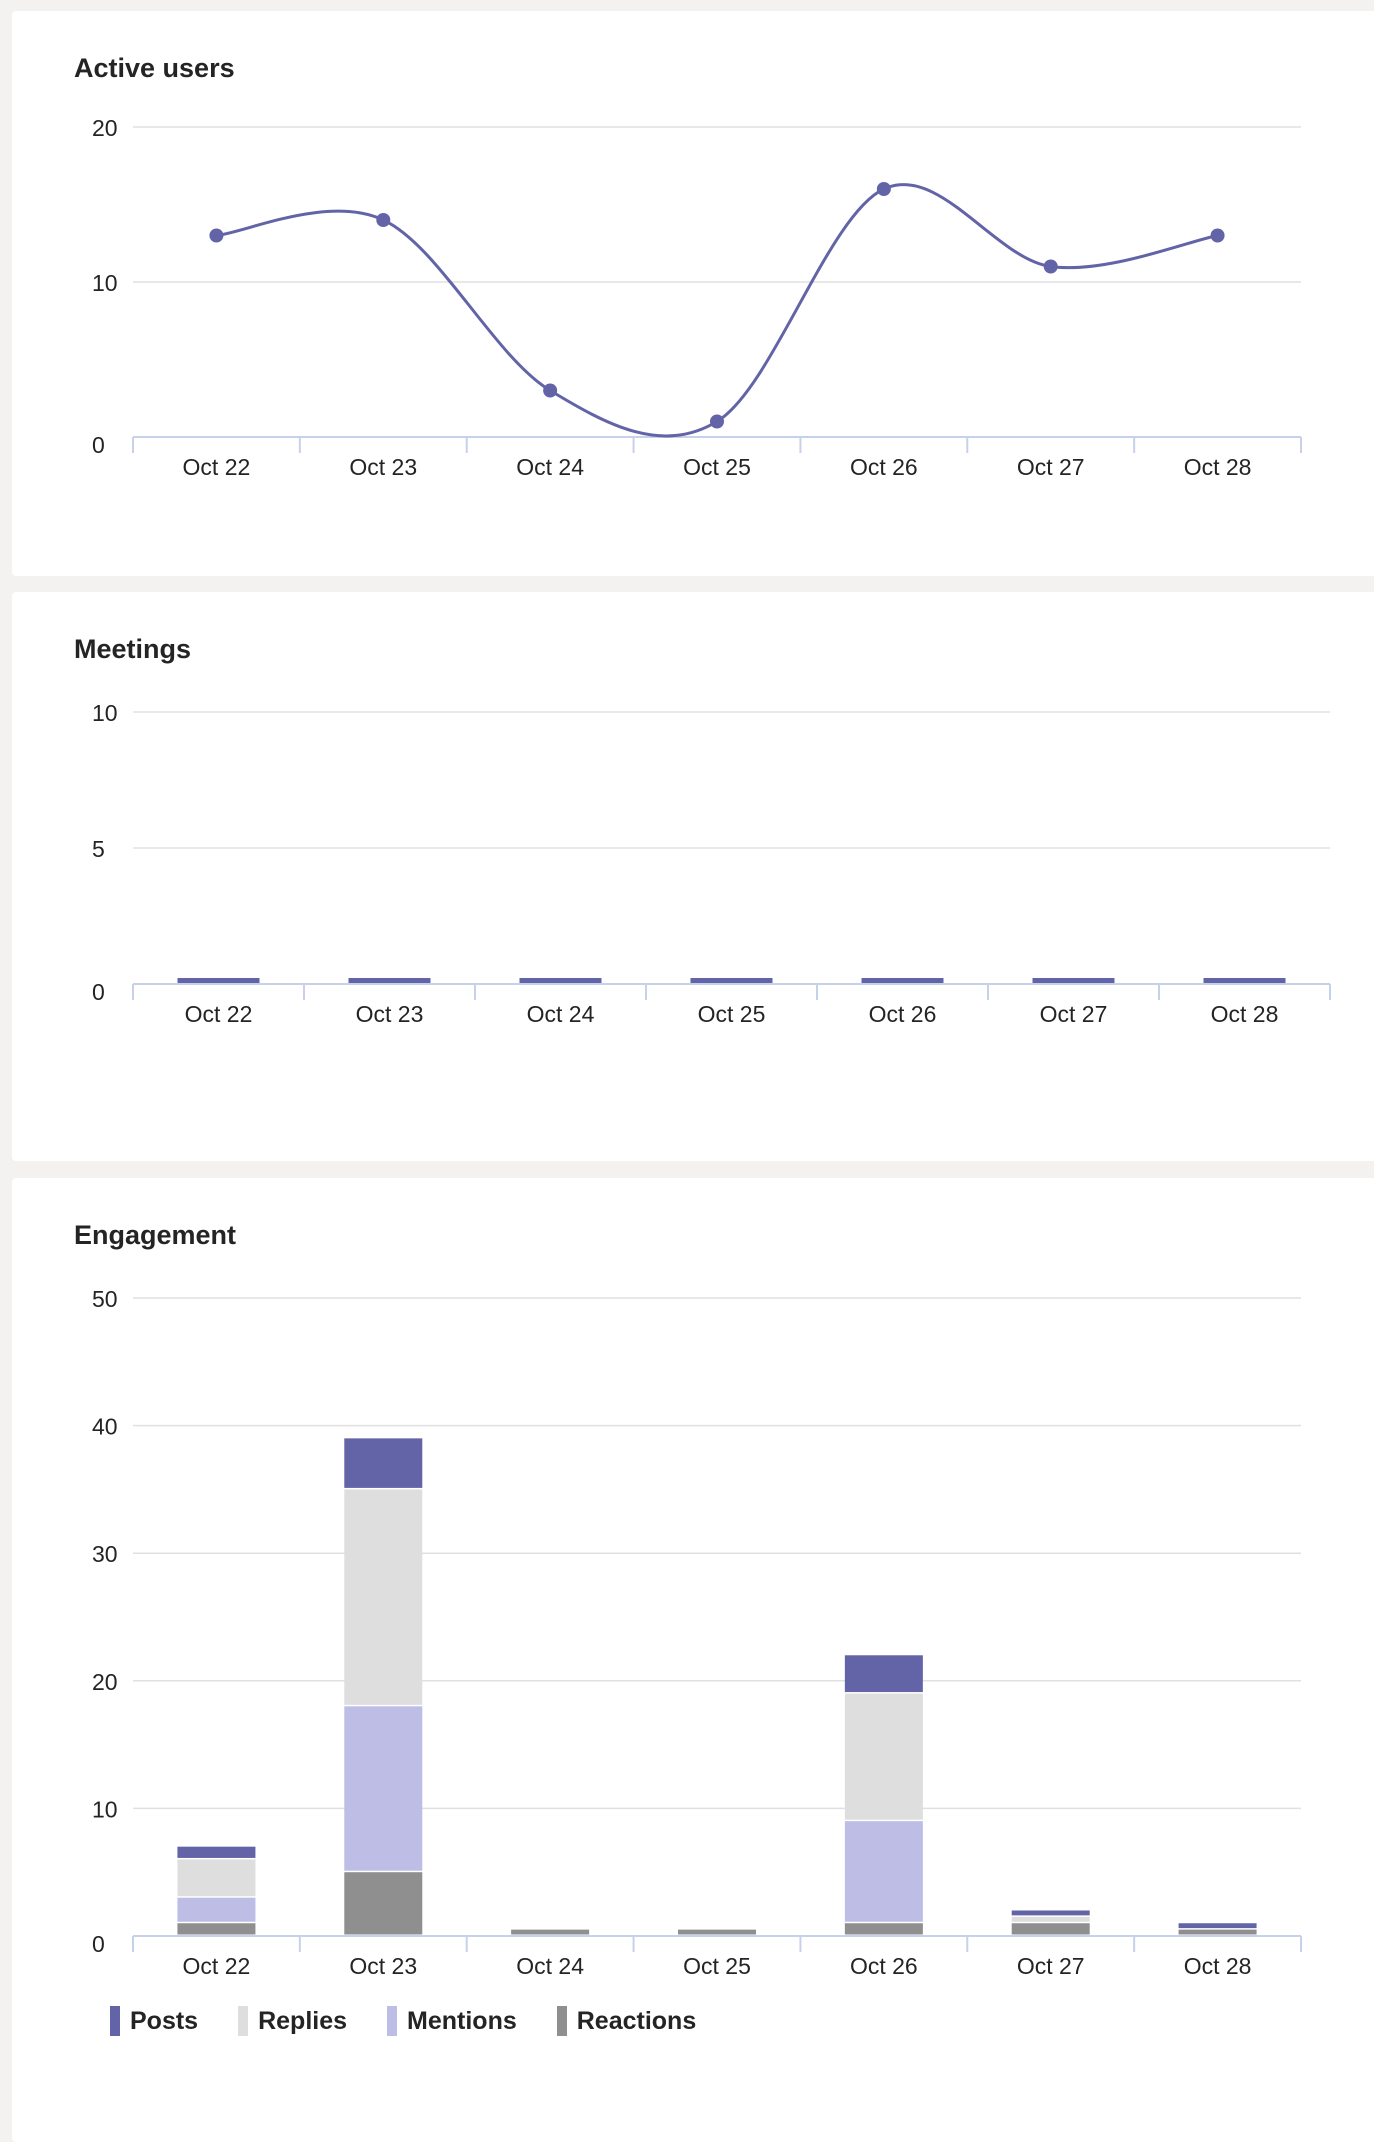 The height and width of the screenshot is (2142, 1374). I want to click on legend-item-posts: Posts, so click(154, 2021).